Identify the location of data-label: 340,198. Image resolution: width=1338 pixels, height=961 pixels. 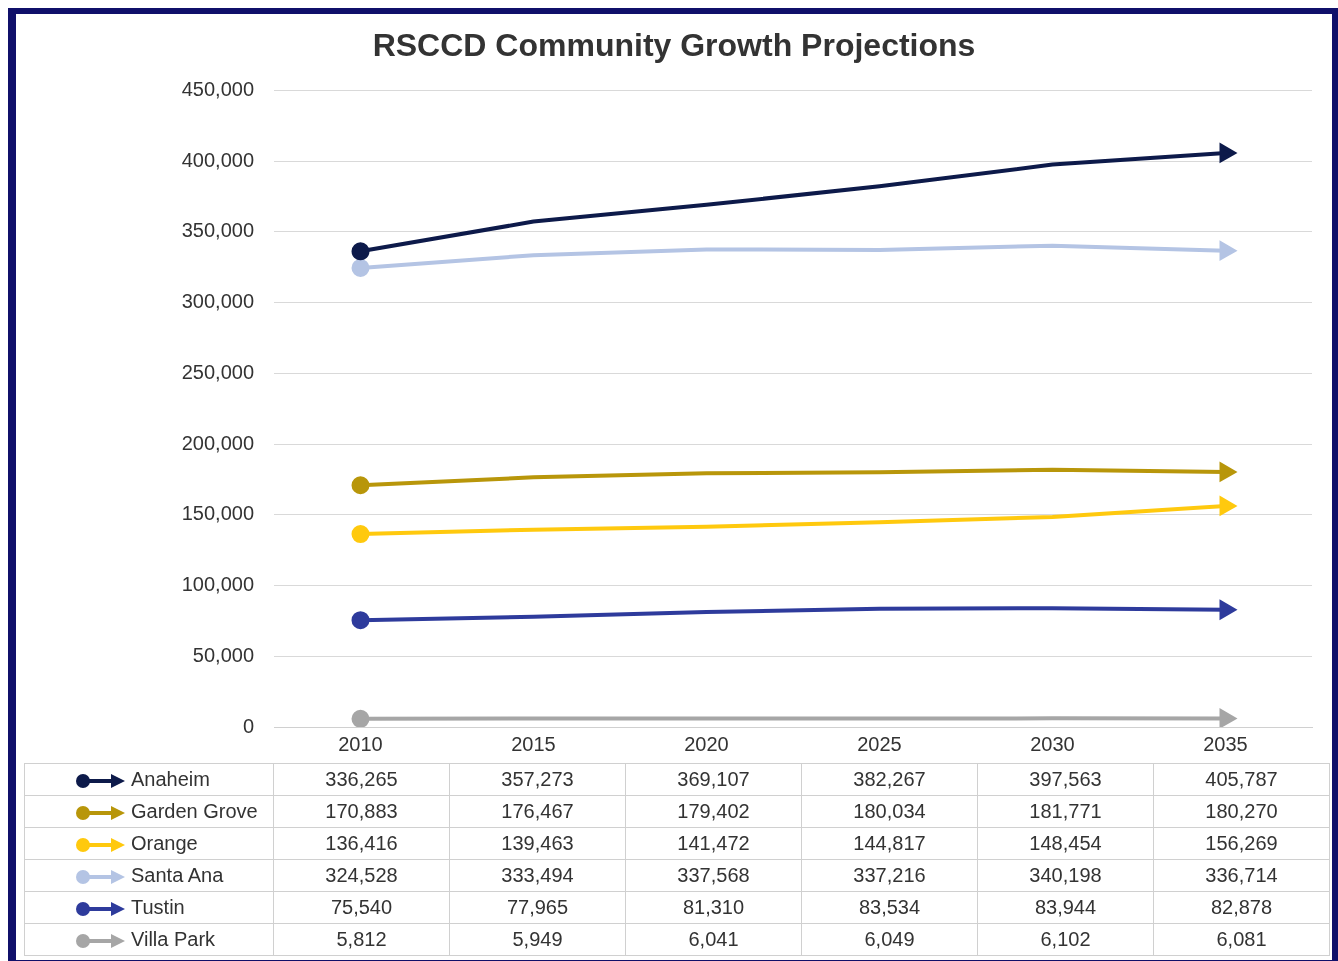
(1065, 875).